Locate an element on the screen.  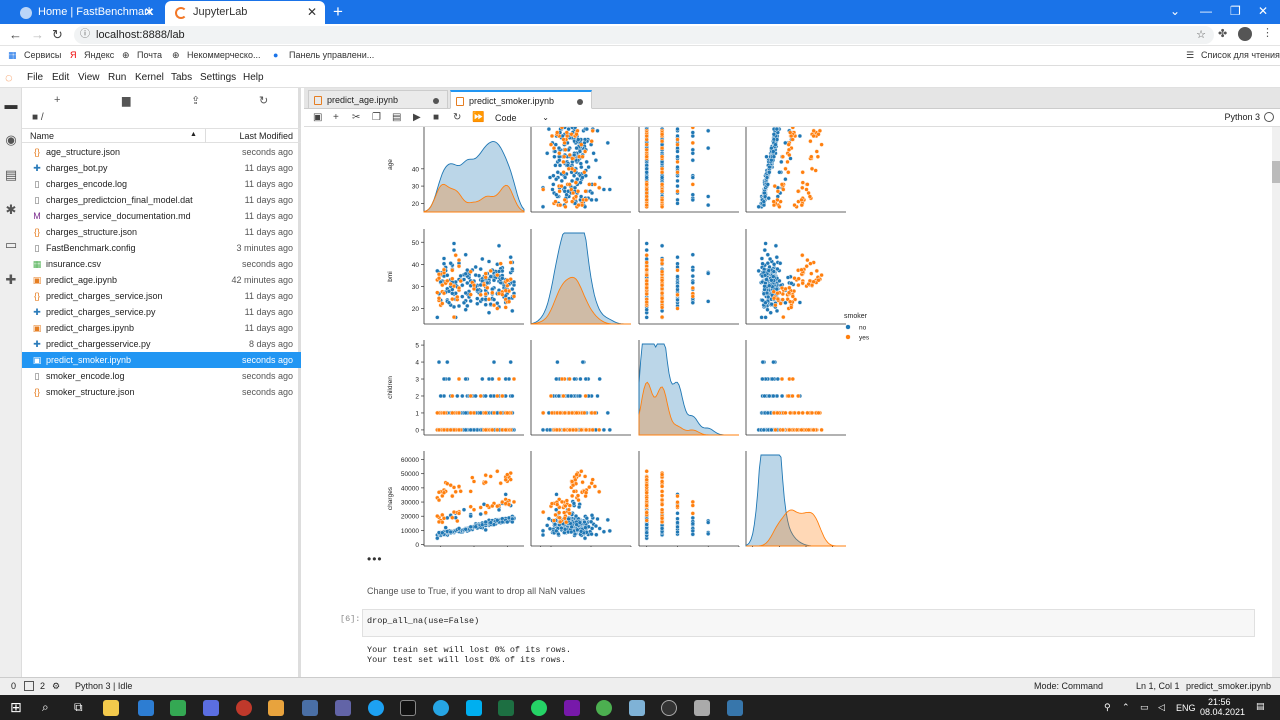
task-view-icon: ⧉ is located at coordinates (78, 707).